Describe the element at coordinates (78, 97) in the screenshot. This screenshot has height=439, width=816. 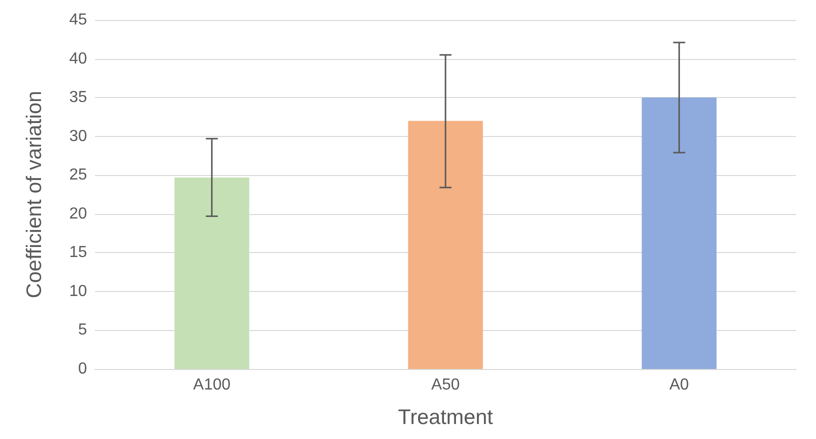
I see `y-tick-label: 35` at that location.